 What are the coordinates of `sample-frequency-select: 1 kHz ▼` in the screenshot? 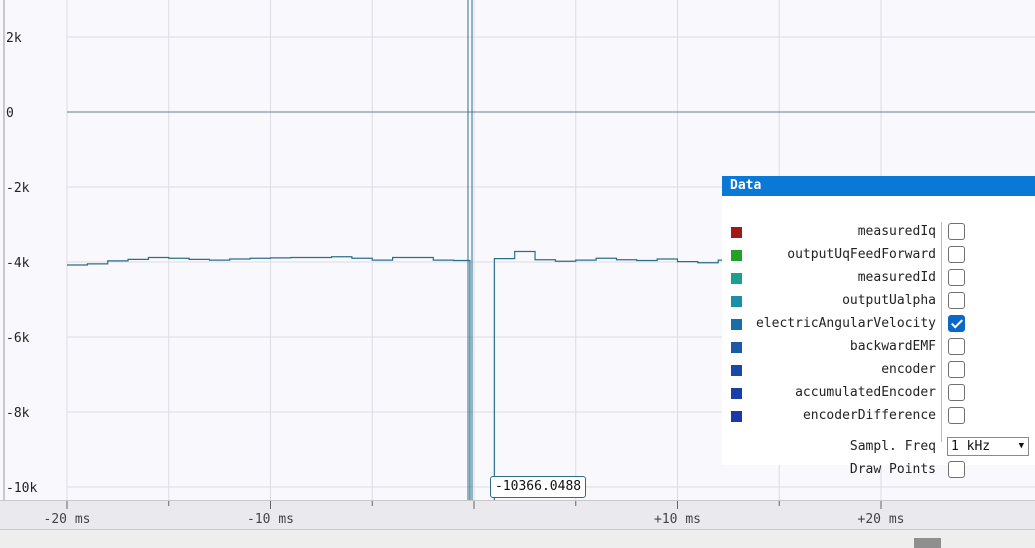 It's located at (988, 446).